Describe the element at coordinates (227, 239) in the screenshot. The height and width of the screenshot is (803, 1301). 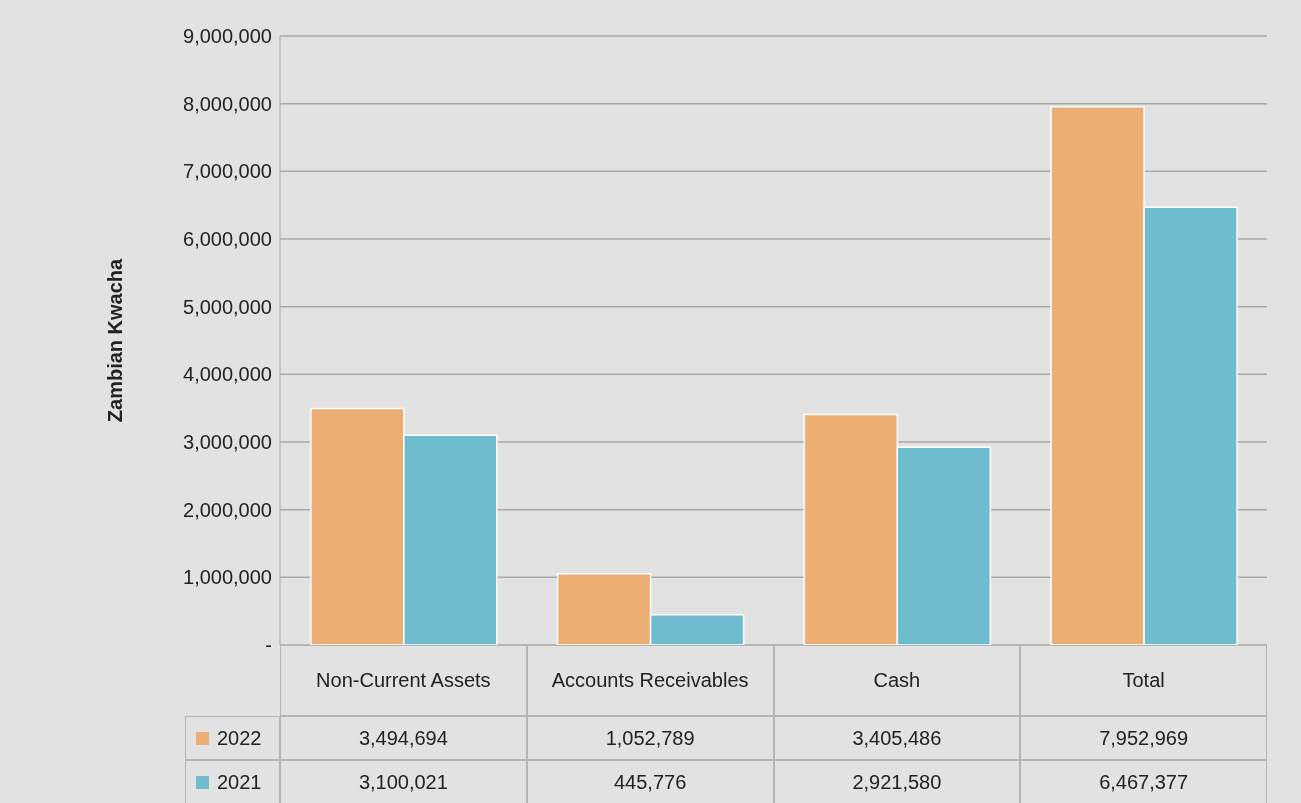
I see `y-tick-label: 6,000,000` at that location.